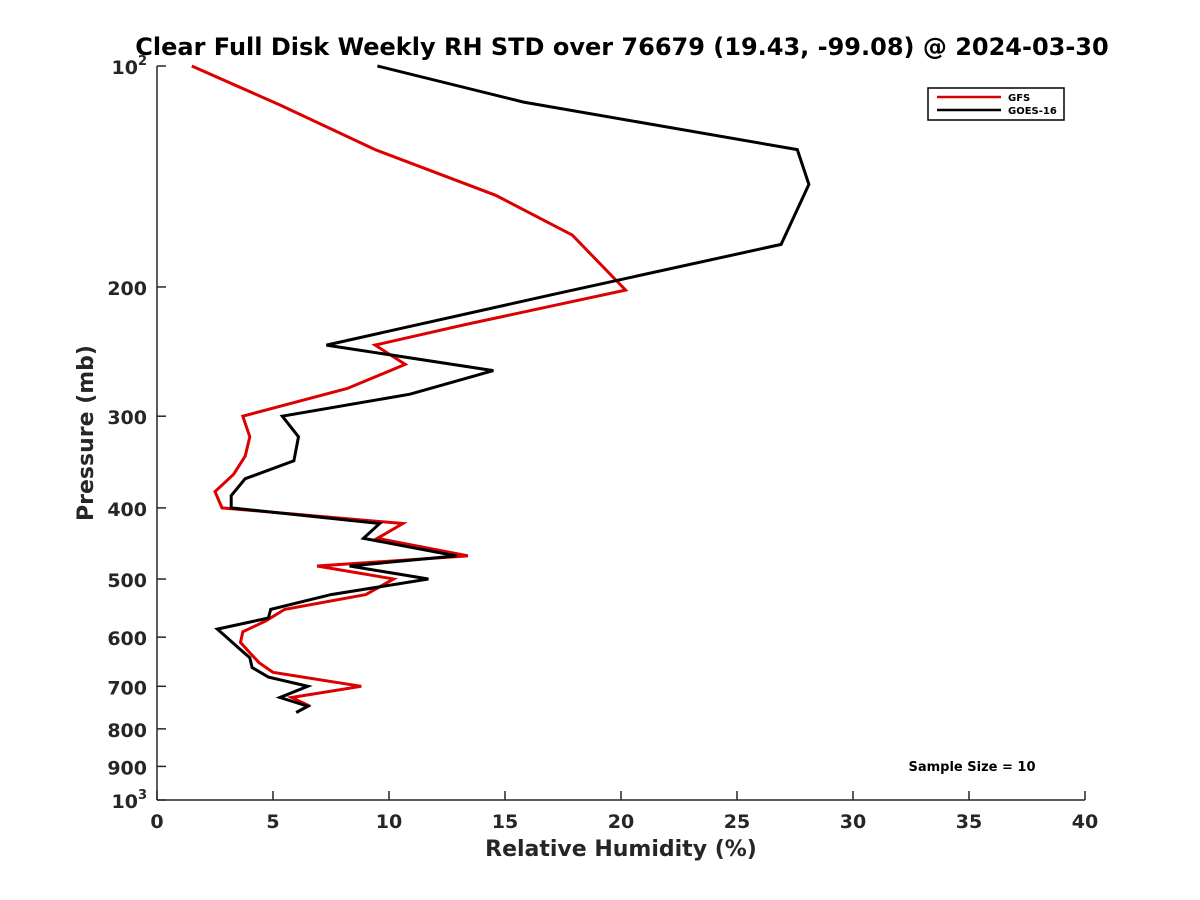 The width and height of the screenshot is (1200, 900). What do you see at coordinates (142, 61) in the screenshot?
I see `y-tick-exponent: 2` at bounding box center [142, 61].